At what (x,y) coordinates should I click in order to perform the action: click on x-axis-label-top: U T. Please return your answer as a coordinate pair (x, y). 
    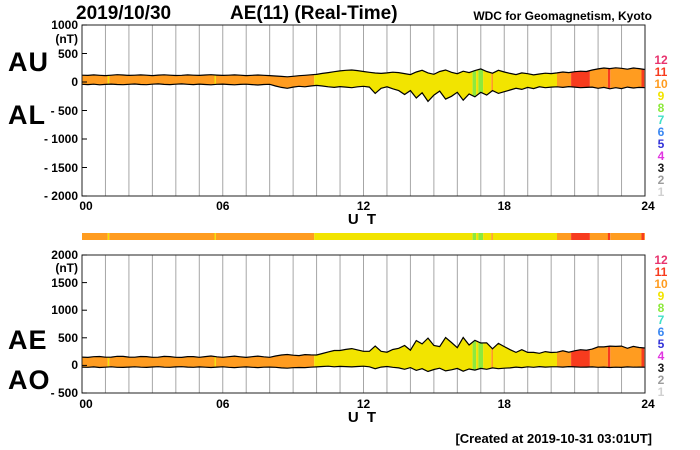
    Looking at the image, I should click on (363, 219).